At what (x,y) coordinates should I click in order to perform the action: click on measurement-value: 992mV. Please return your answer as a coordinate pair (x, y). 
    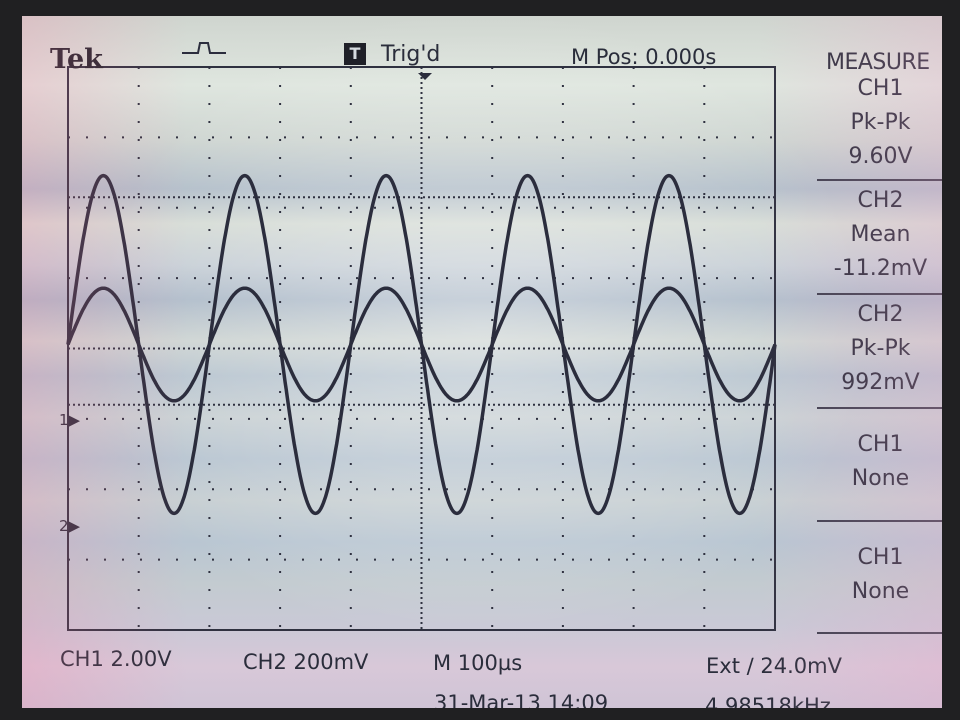
    Looking at the image, I should click on (880, 382).